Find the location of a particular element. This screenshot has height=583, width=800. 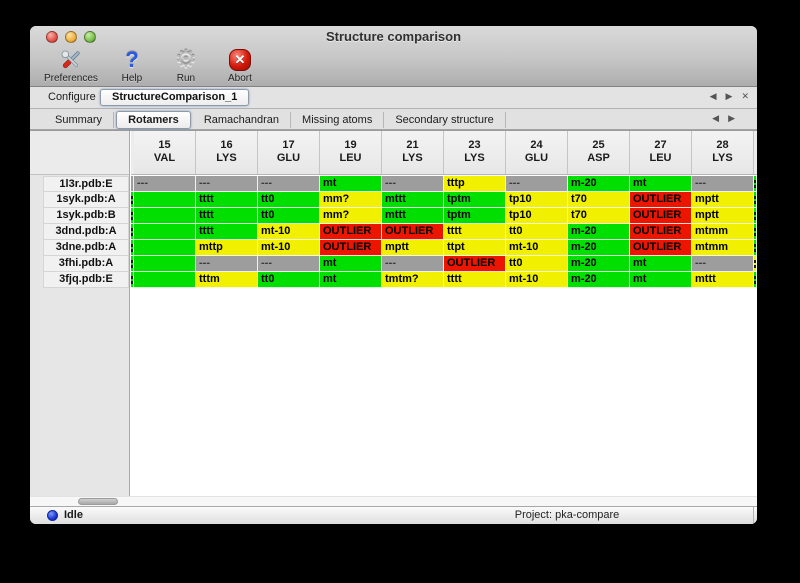

clipped-cell-right is located at coordinates (755, 264).